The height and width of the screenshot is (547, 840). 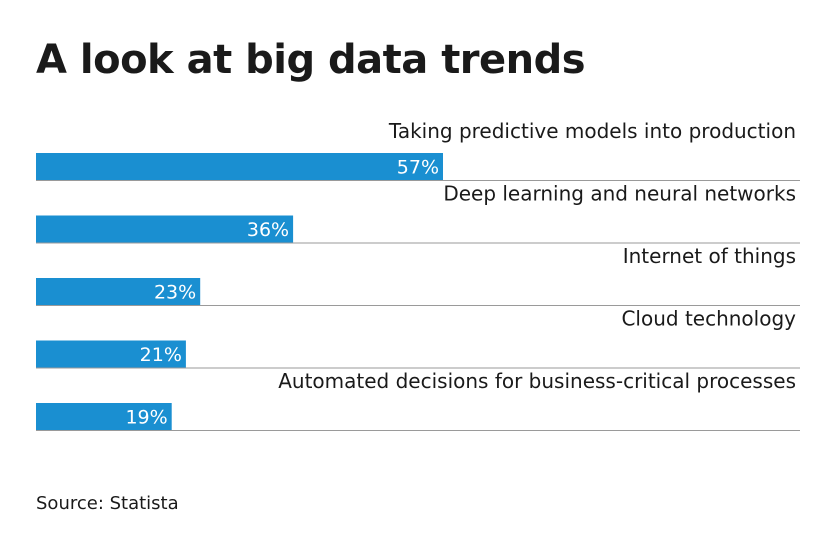 I want to click on category-label: Deep learning and neural networks, so click(x=619, y=194).